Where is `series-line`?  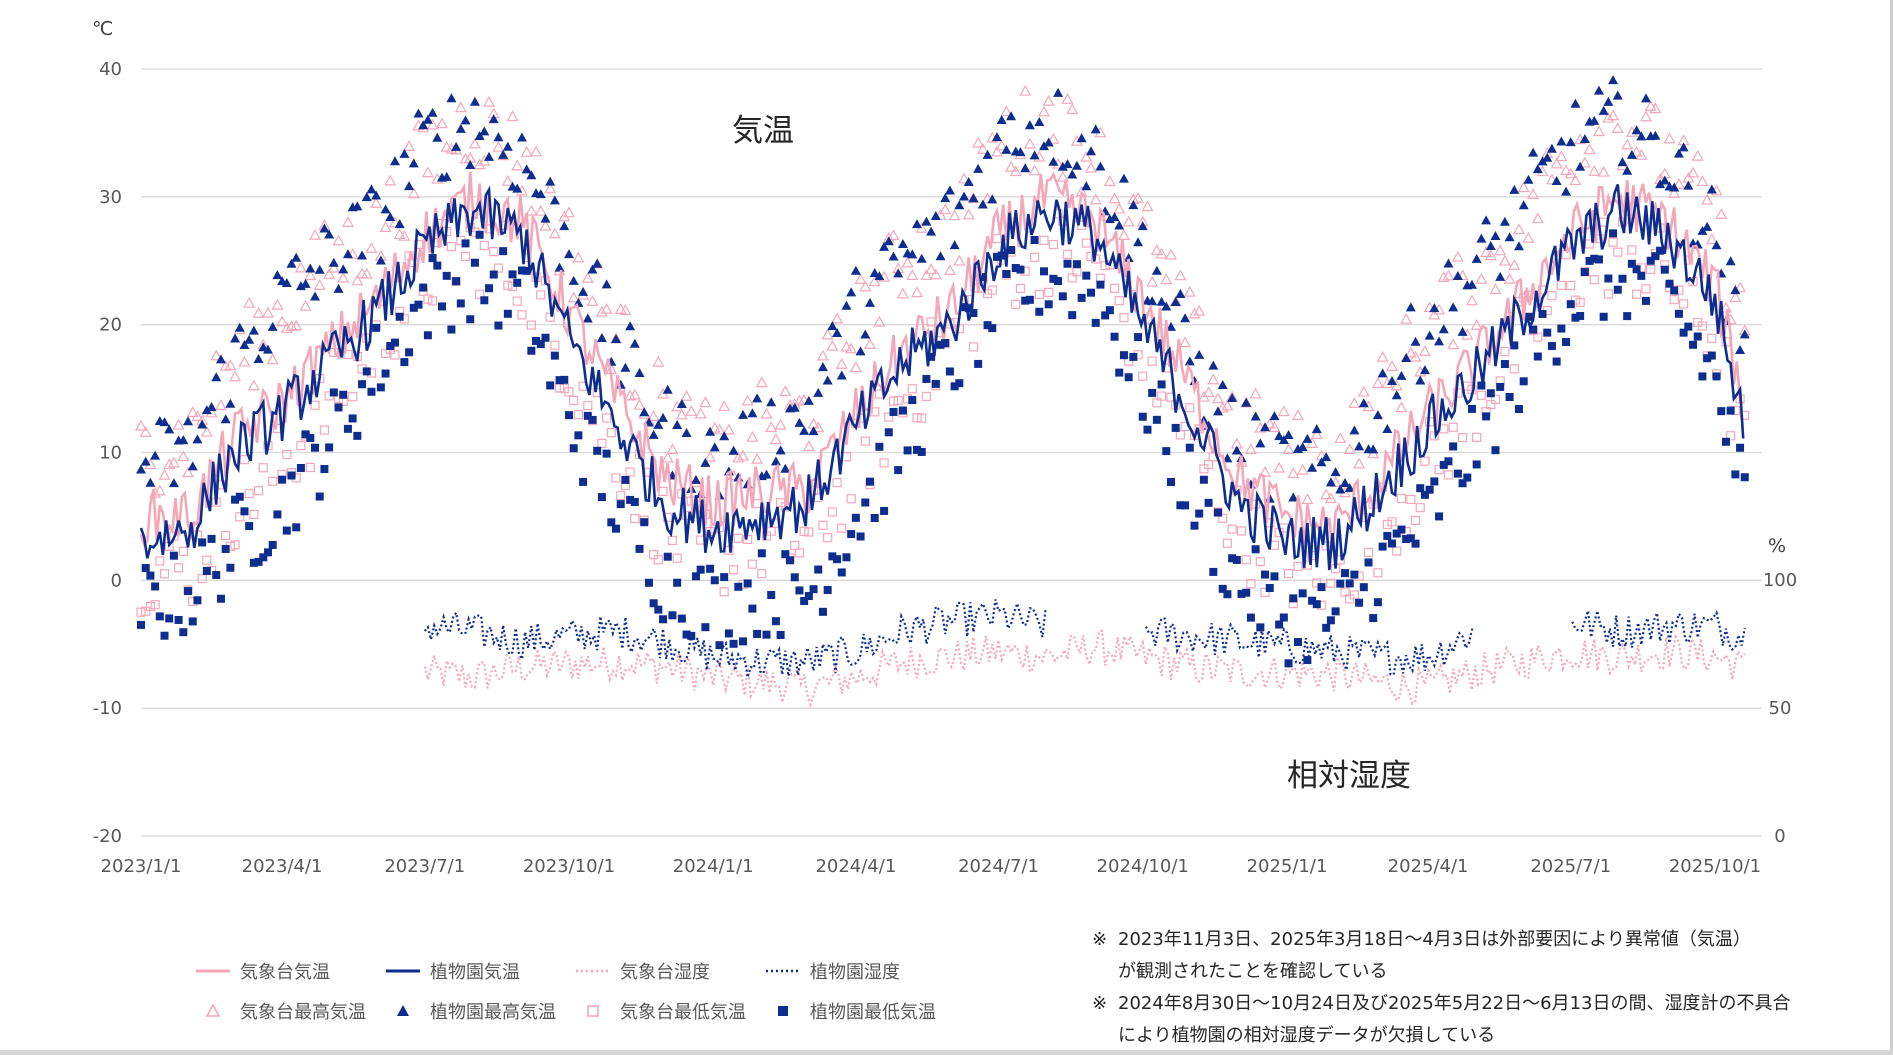 series-line is located at coordinates (1084, 638).